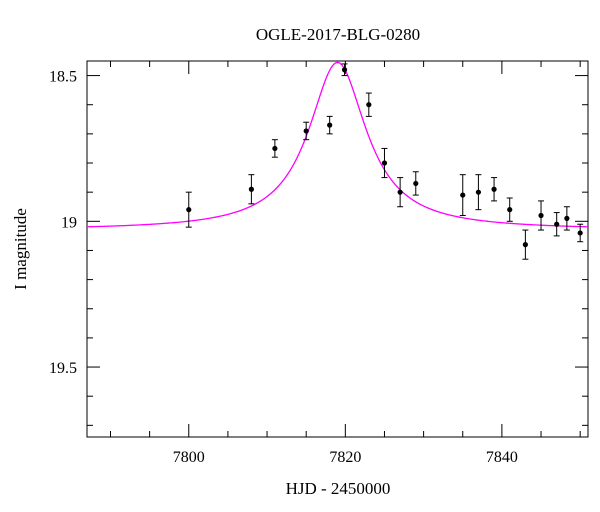 The width and height of the screenshot is (600, 512). What do you see at coordinates (345, 457) in the screenshot?
I see `x-tick-label: 7820` at bounding box center [345, 457].